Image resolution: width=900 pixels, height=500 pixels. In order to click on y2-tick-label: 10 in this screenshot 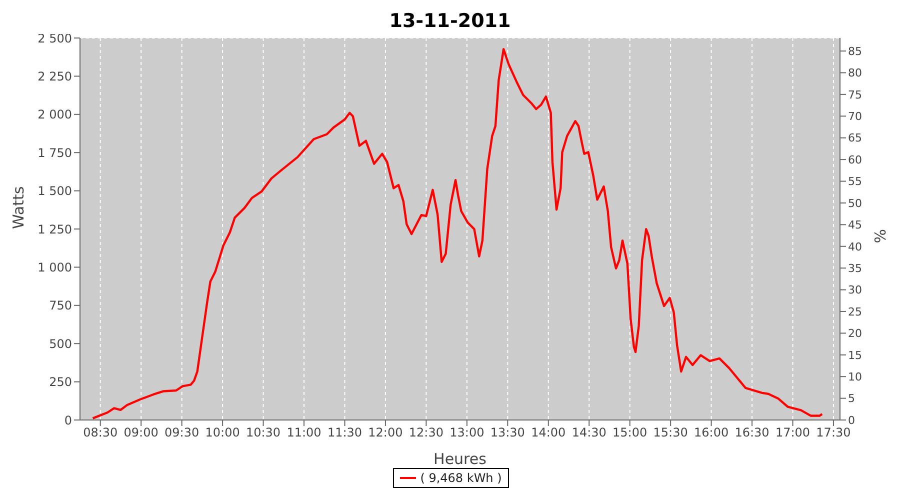, I will do `click(855, 377)`.